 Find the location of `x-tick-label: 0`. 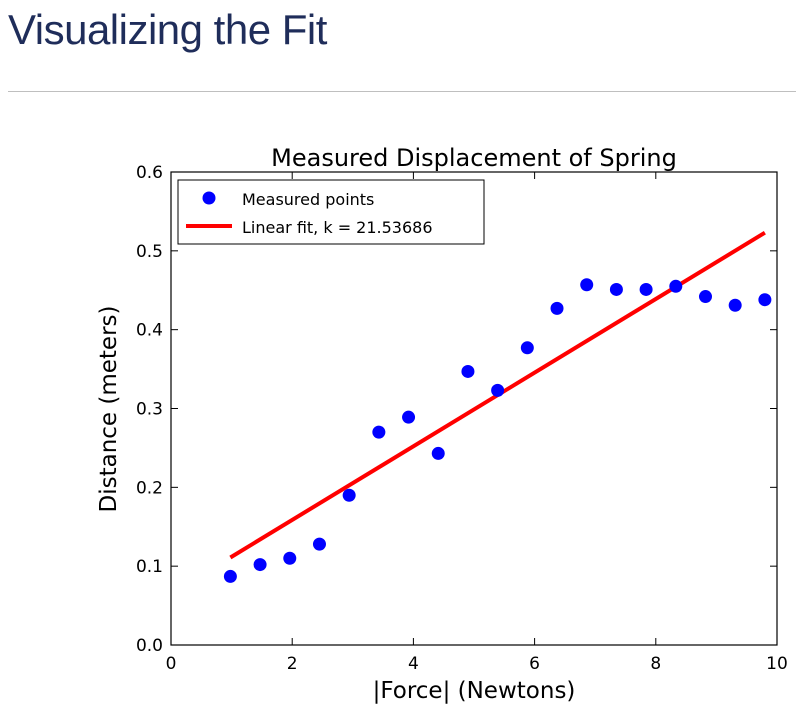

x-tick-label: 0 is located at coordinates (171, 664).